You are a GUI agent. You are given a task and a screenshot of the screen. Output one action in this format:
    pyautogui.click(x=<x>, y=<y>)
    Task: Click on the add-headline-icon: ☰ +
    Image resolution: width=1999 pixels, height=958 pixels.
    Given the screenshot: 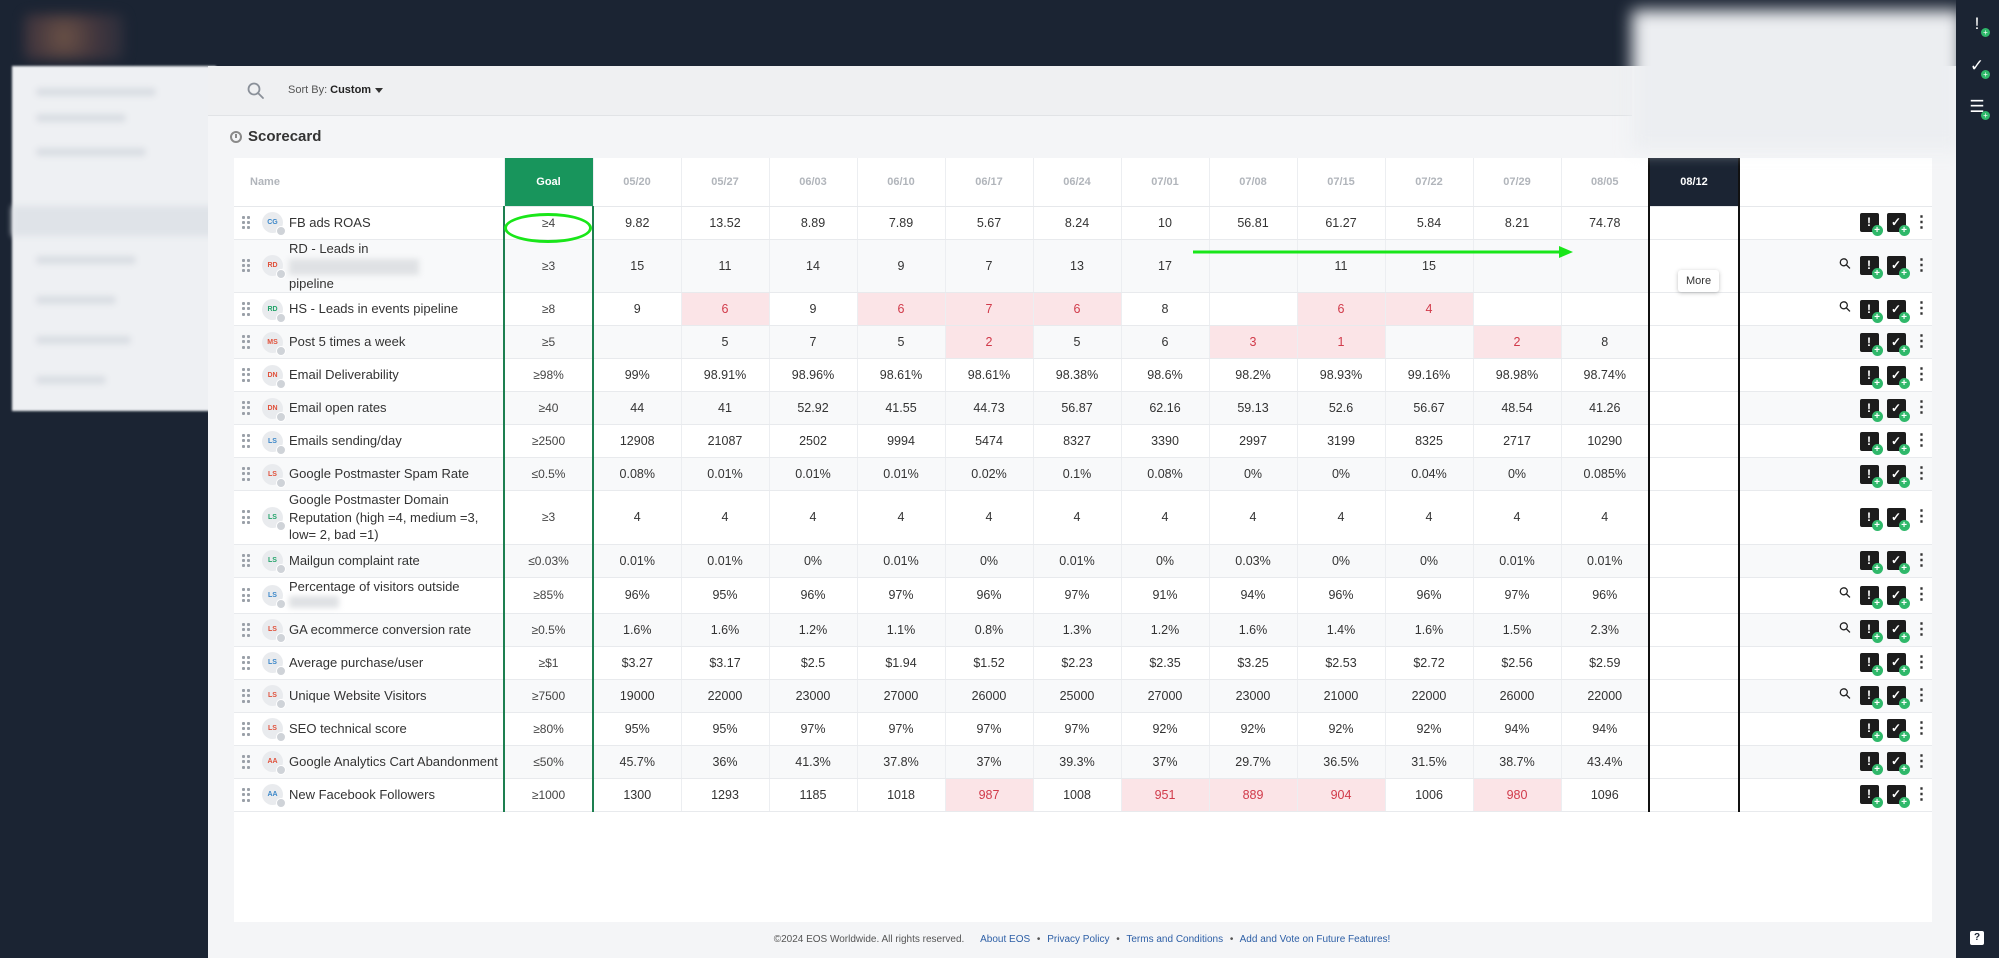 What is the action you would take?
    pyautogui.click(x=1978, y=108)
    